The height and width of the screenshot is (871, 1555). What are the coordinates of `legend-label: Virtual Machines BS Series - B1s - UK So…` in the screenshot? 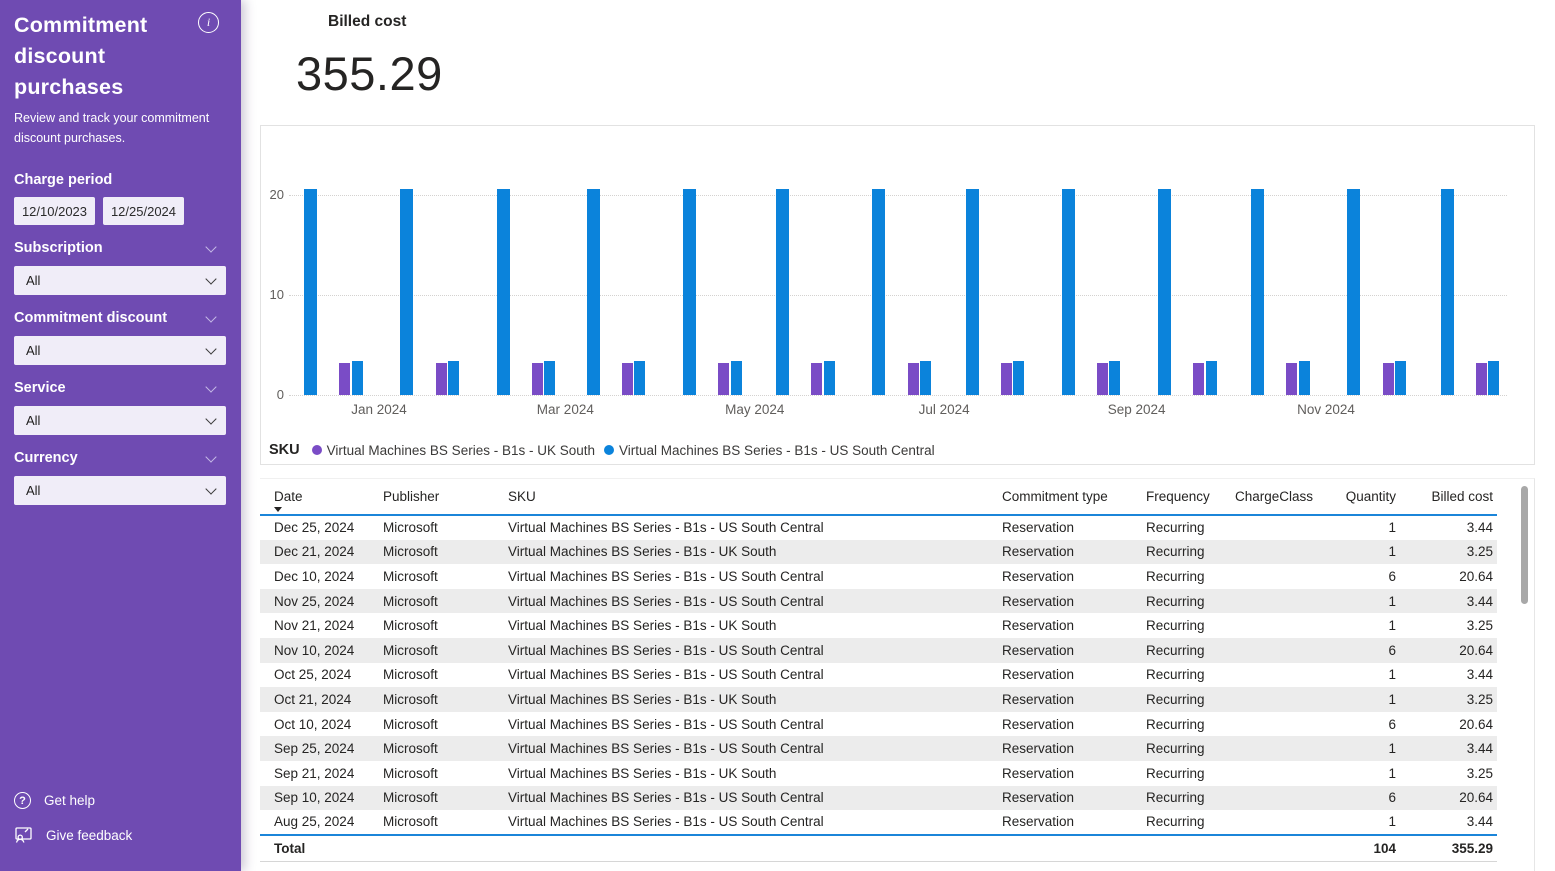 It's located at (460, 450).